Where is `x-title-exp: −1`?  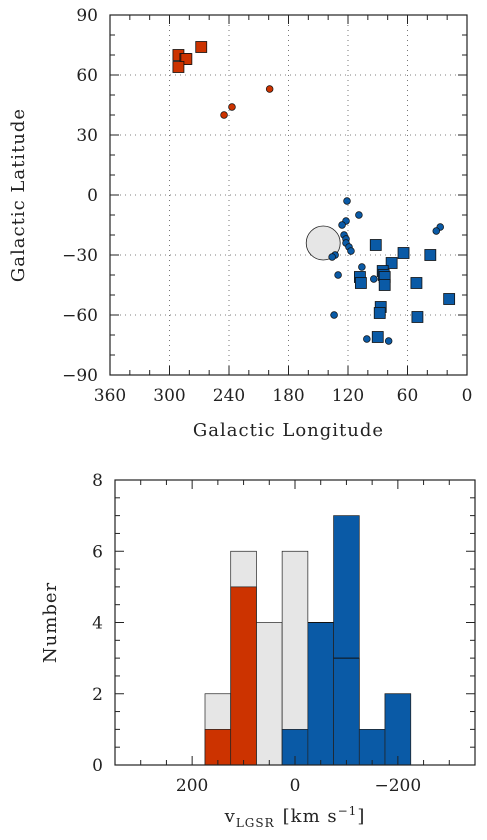 x-title-exp: −1 is located at coordinates (348, 811).